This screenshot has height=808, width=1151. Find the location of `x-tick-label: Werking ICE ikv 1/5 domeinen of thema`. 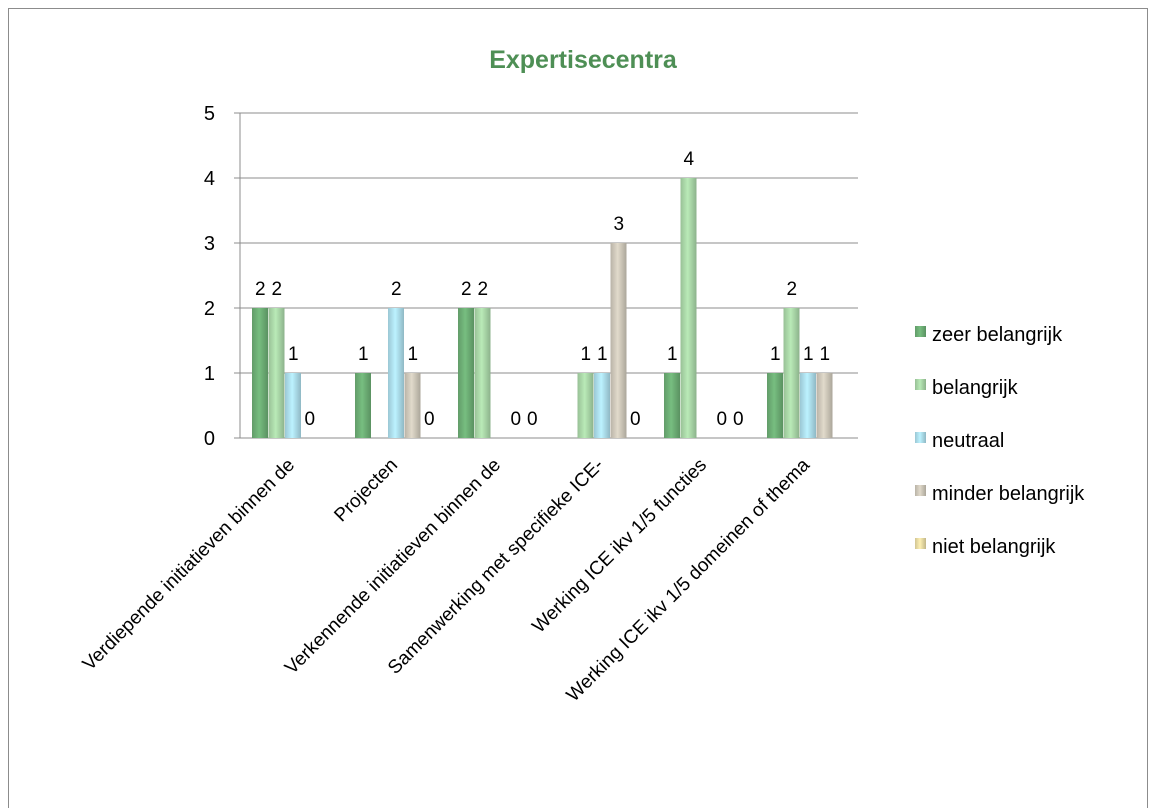

x-tick-label: Werking ICE ikv 1/5 domeinen of thema is located at coordinates (689, 580).